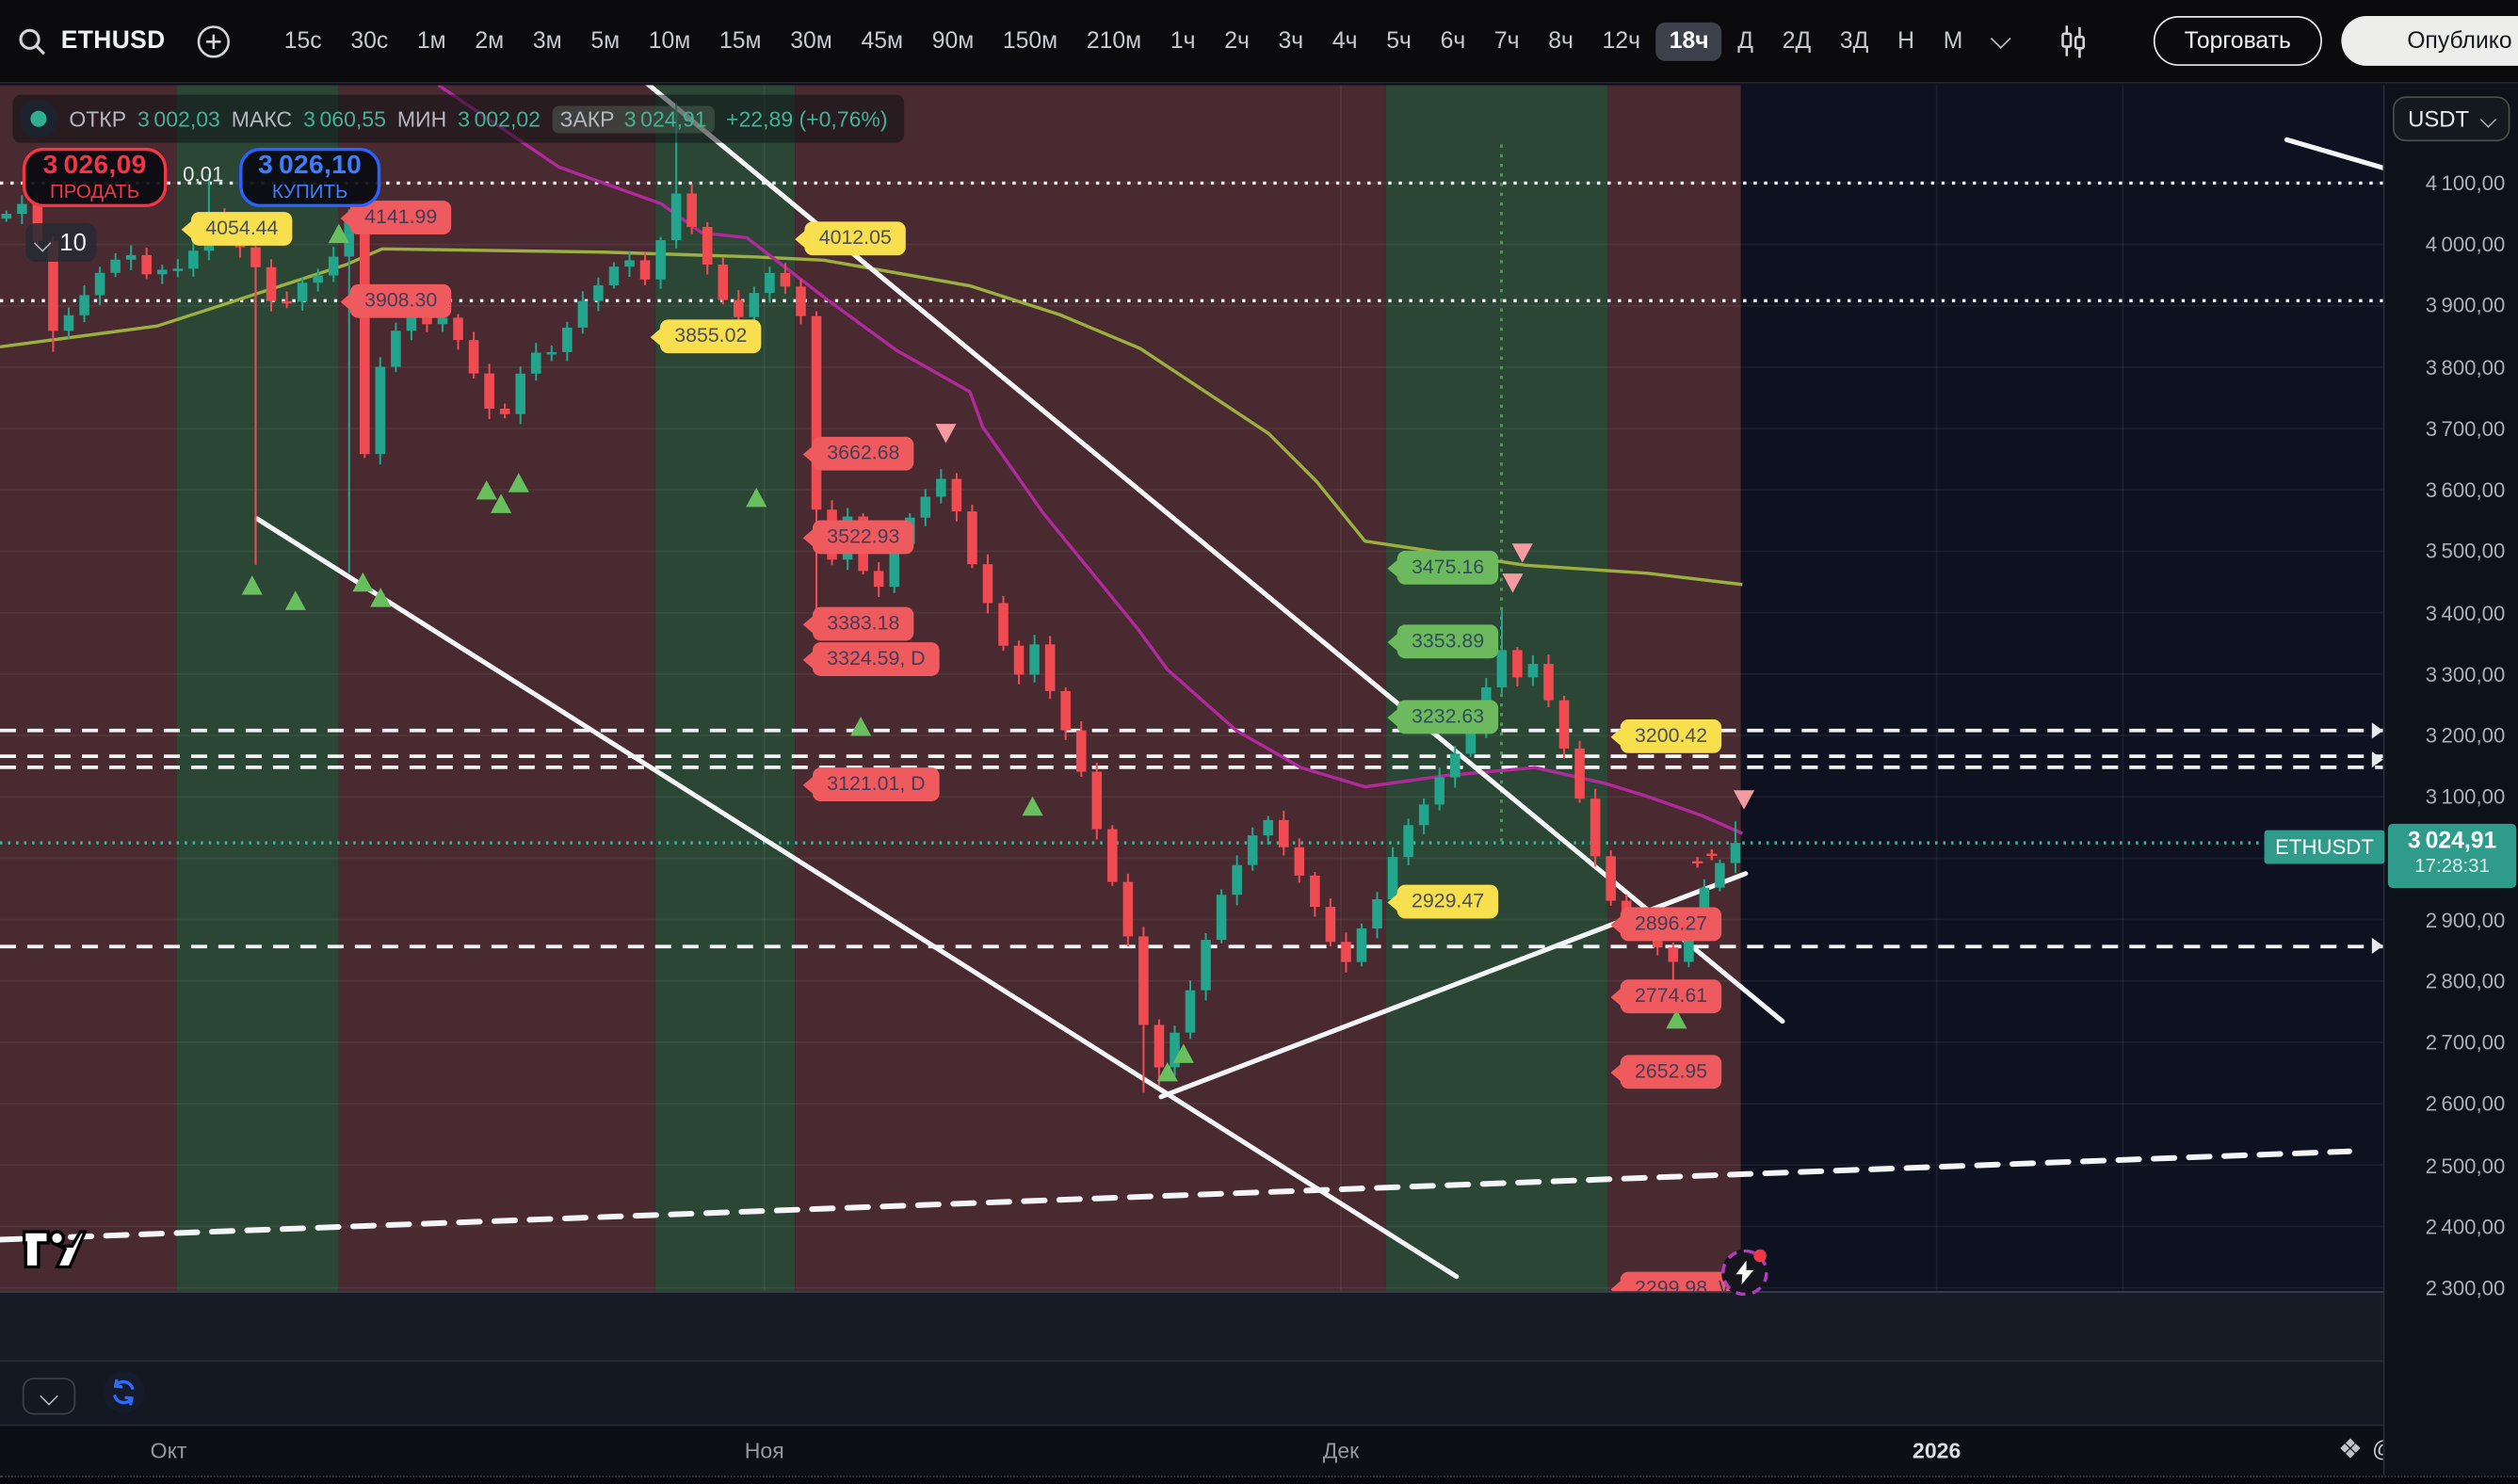  What do you see at coordinates (1797, 41) in the screenshot?
I see `timeframe-2Д: 2Д` at bounding box center [1797, 41].